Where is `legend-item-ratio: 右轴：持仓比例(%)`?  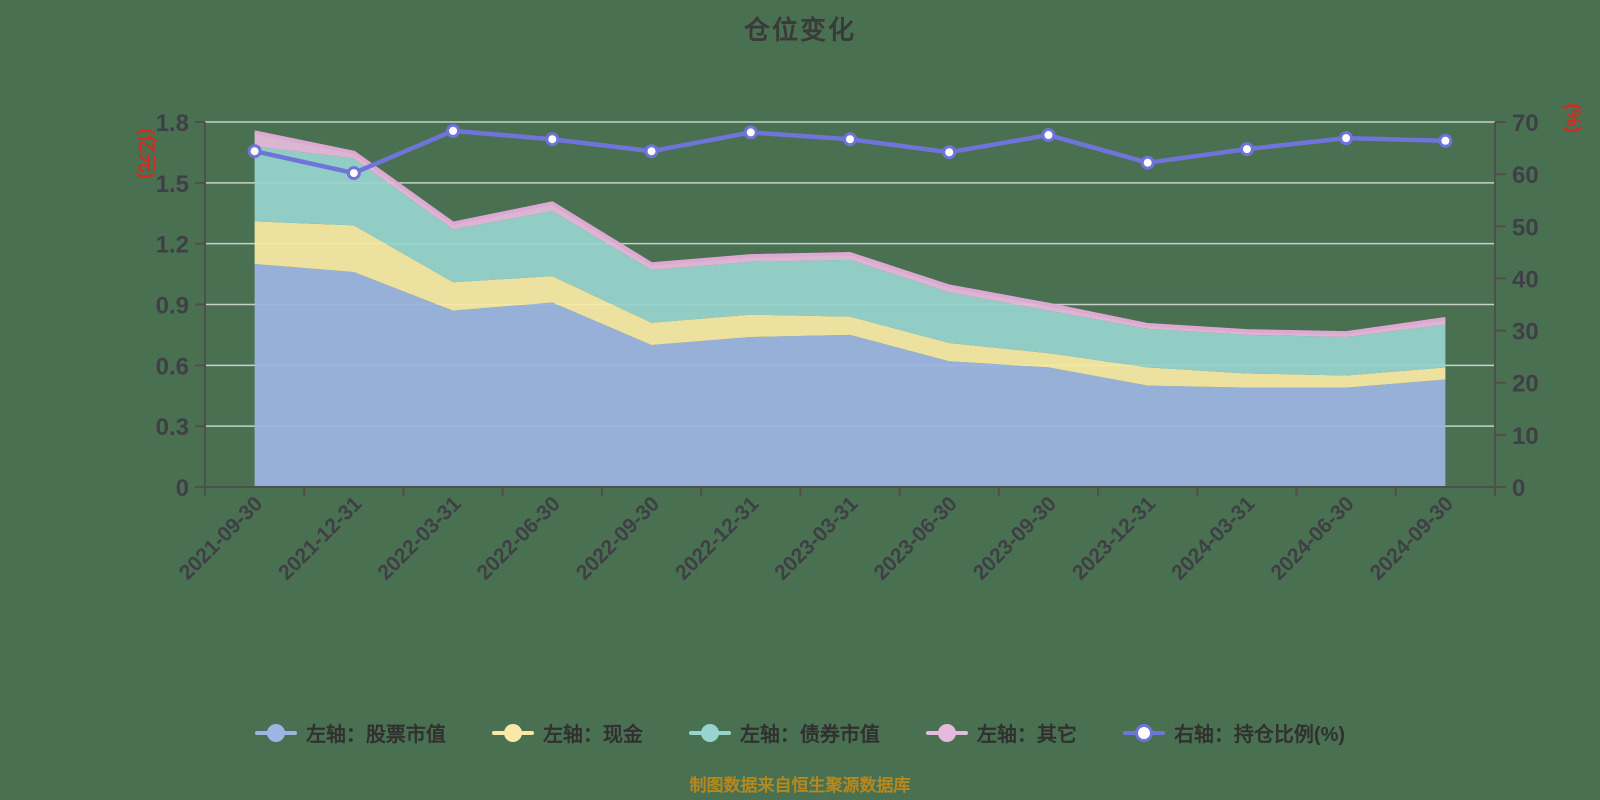 legend-item-ratio: 右轴：持仓比例(%) is located at coordinates (1234, 732).